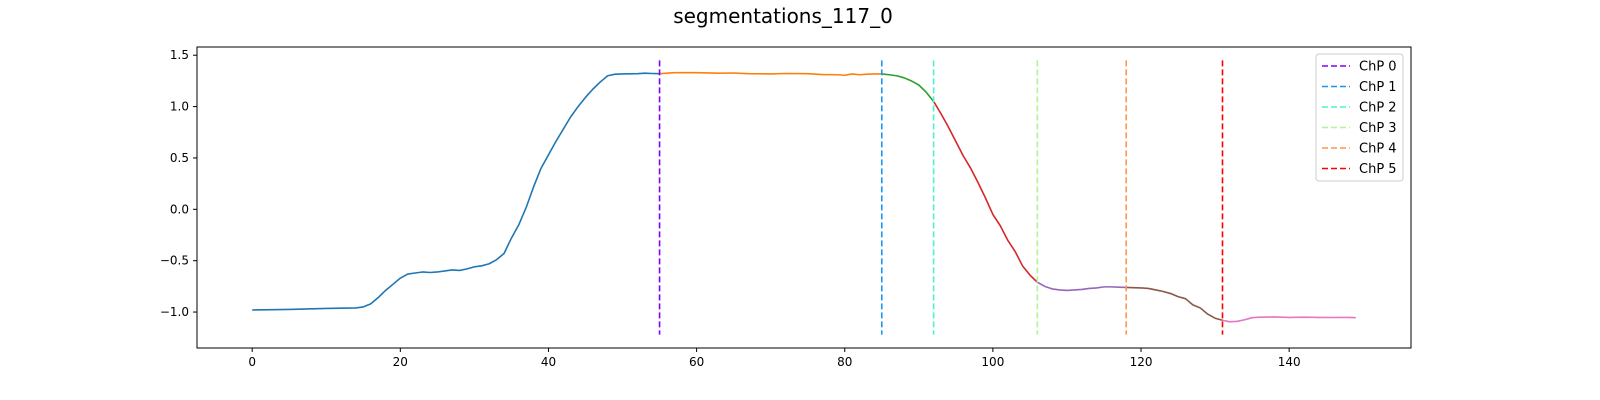 The image size is (1600, 400). What do you see at coordinates (696, 362) in the screenshot?
I see `x-tick-label: 60` at bounding box center [696, 362].